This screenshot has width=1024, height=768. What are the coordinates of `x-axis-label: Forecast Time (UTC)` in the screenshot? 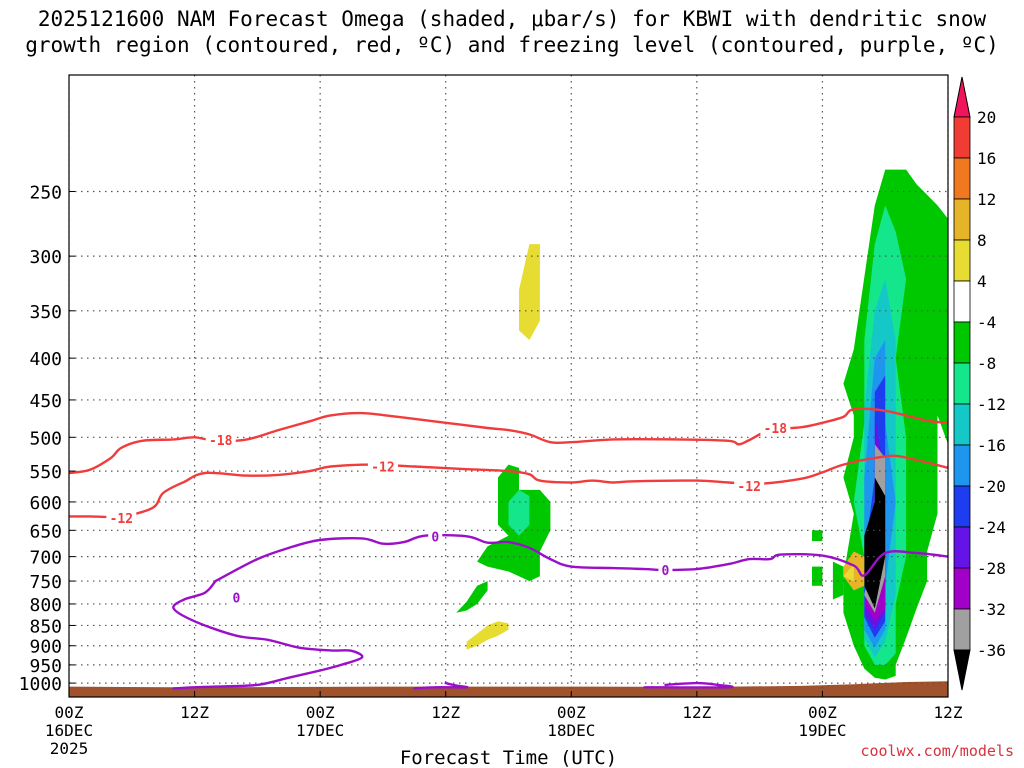 It's located at (508, 757).